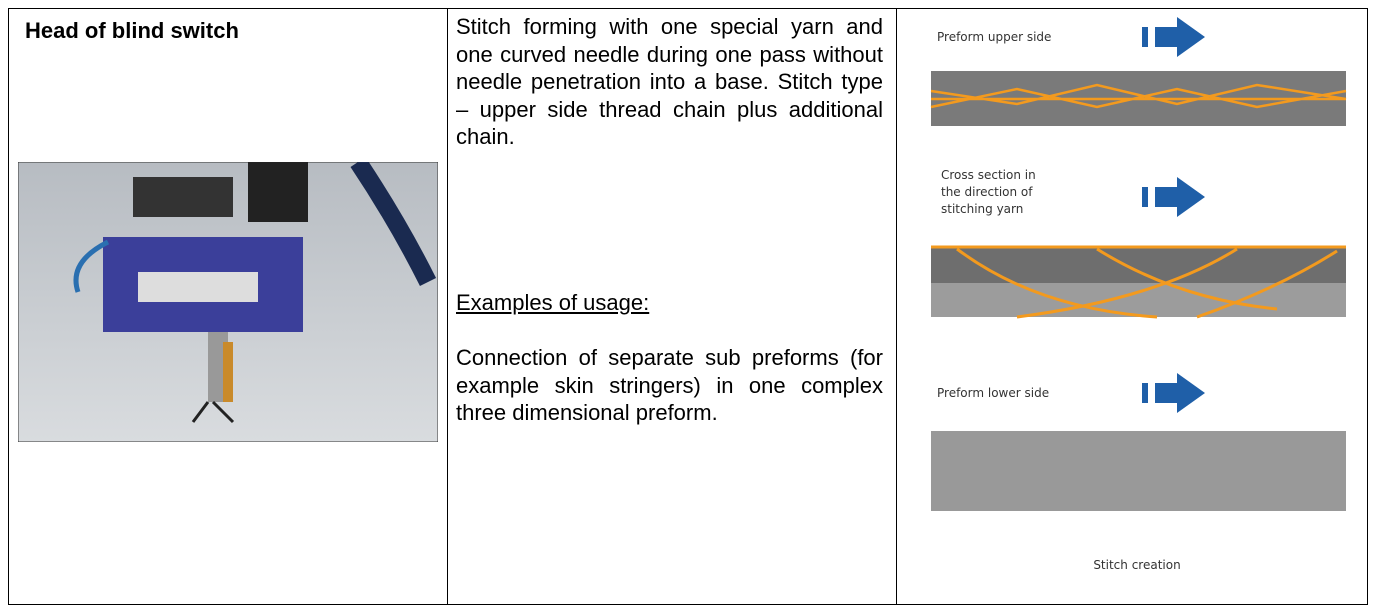 The image size is (1376, 609). I want to click on upper-stitch, so click(1138, 96).